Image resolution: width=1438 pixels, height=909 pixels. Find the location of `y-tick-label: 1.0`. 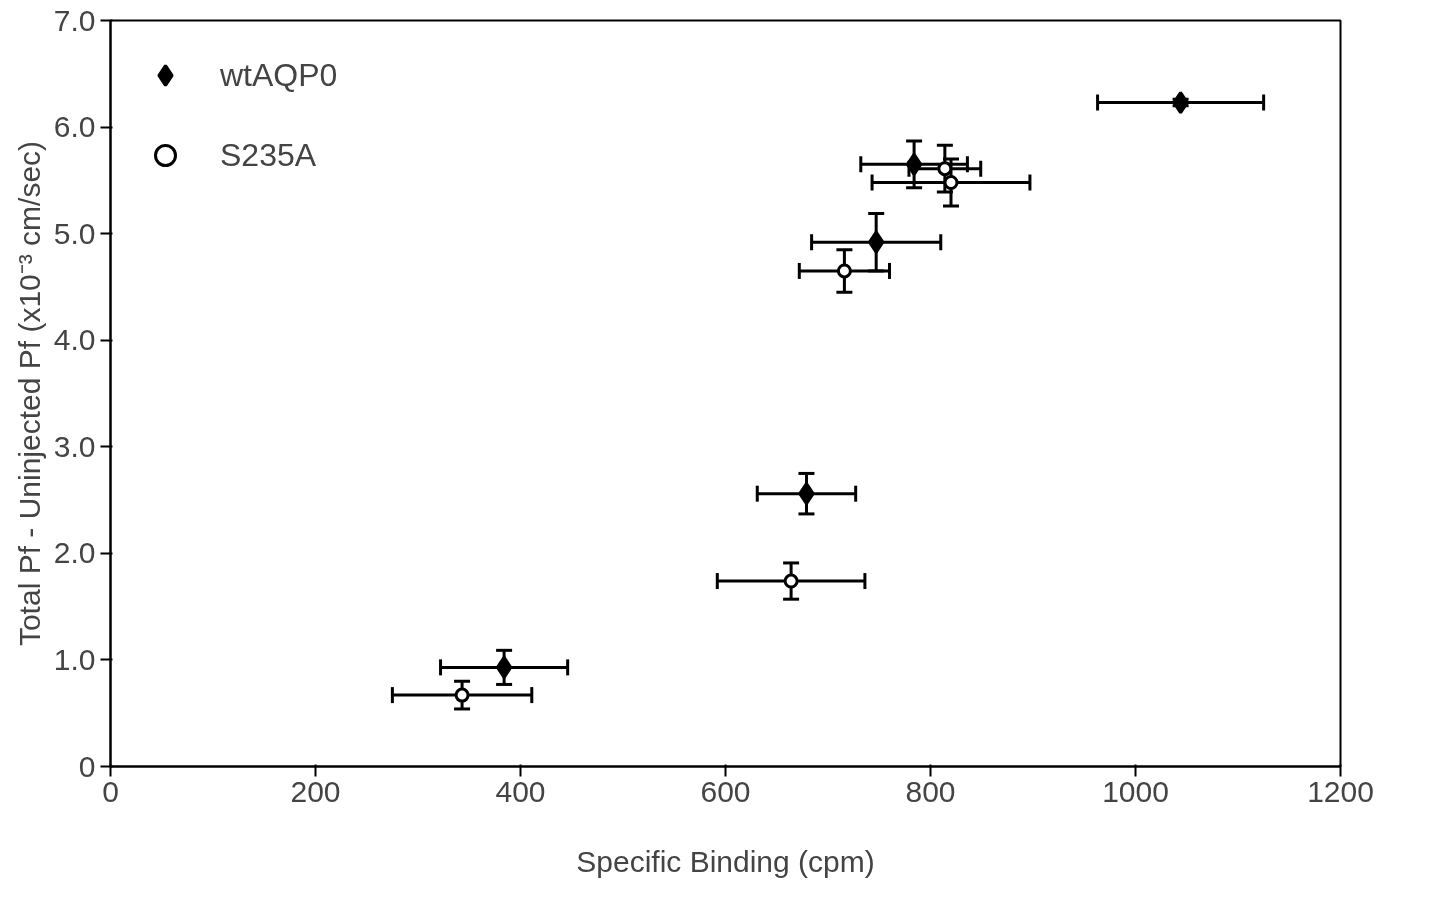

y-tick-label: 1.0 is located at coordinates (74, 659).